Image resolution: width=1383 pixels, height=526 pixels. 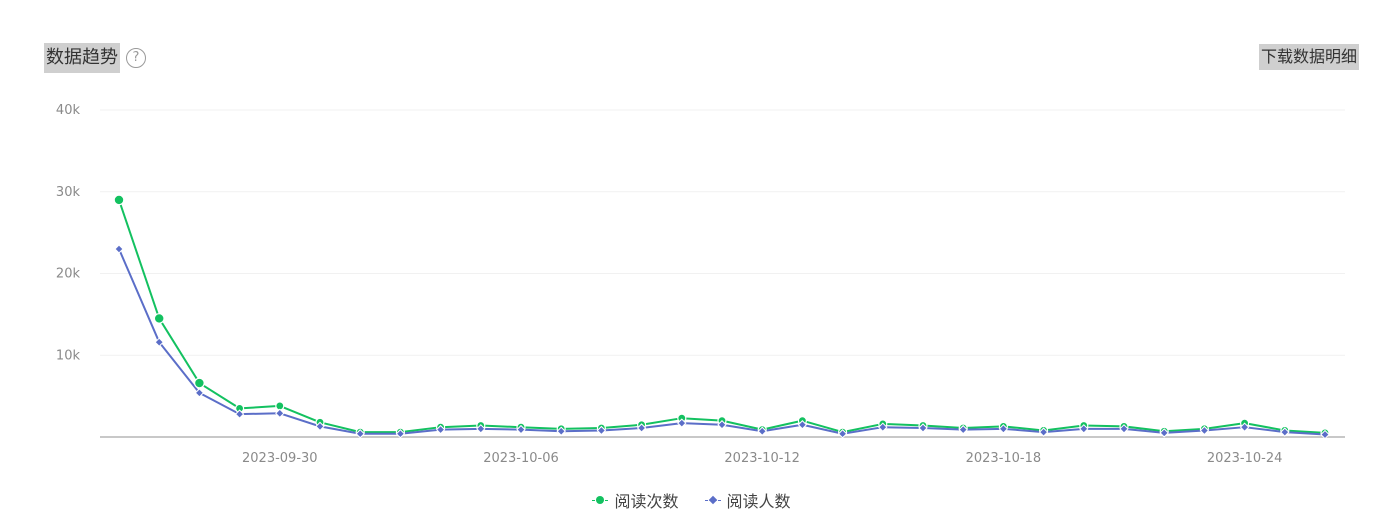 I want to click on legend-item-0: 阅读次数, so click(x=635, y=500).